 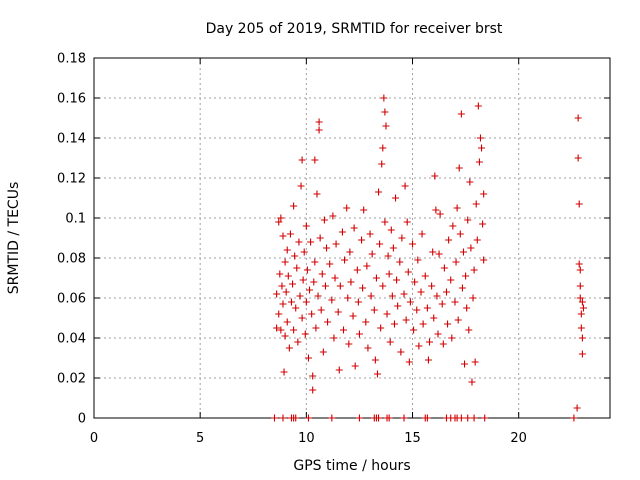 I want to click on y-axis-title: SRMTID / TECUs, so click(x=14, y=238).